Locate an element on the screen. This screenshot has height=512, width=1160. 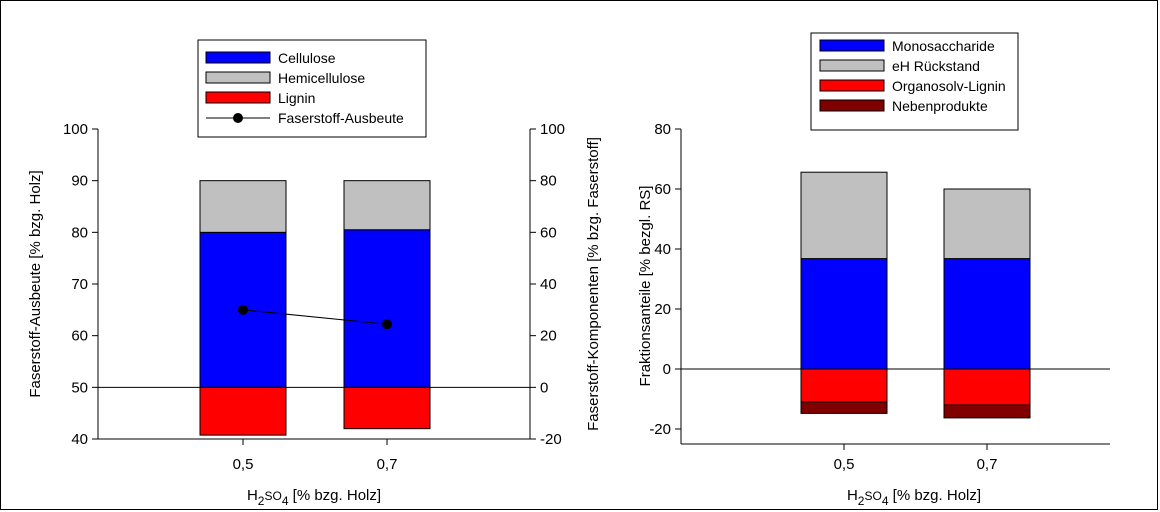
y-tick-label: -20 is located at coordinates (660, 429).